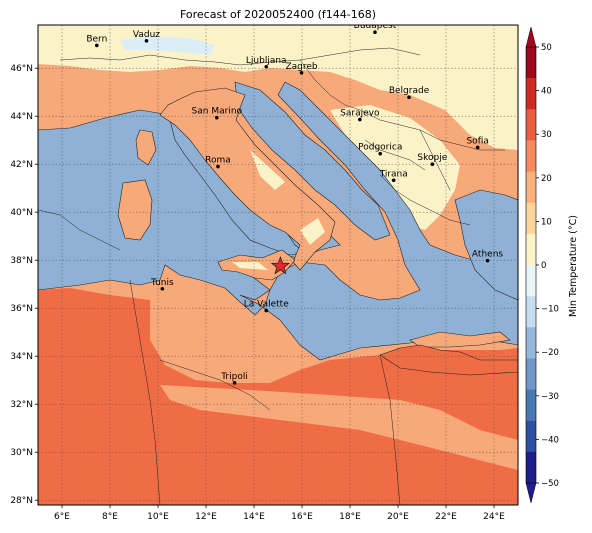 This screenshot has width=592, height=533. What do you see at coordinates (301, 67) in the screenshot?
I see `city-label: Zagreb` at bounding box center [301, 67].